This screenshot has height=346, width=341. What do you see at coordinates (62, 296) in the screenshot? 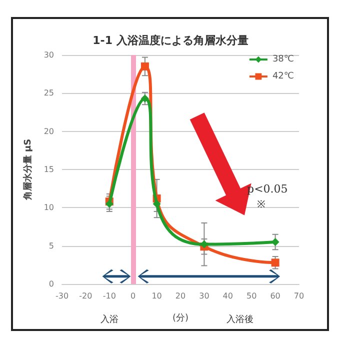
I see `x-tick-label: -30` at bounding box center [62, 296].